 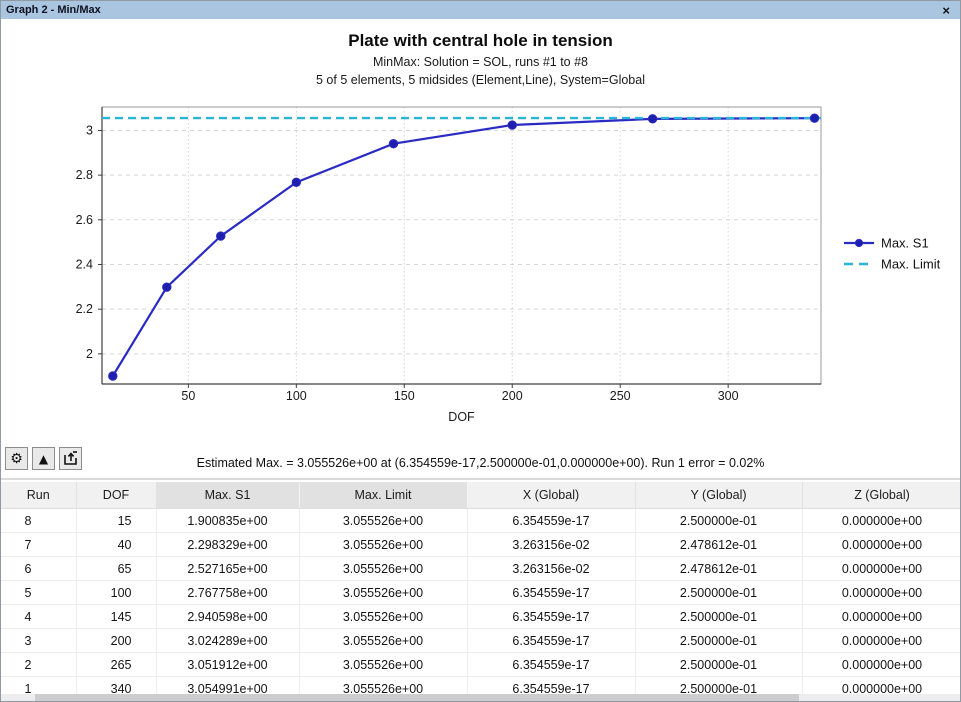 I want to click on x-tick-label: 200, so click(x=512, y=396).